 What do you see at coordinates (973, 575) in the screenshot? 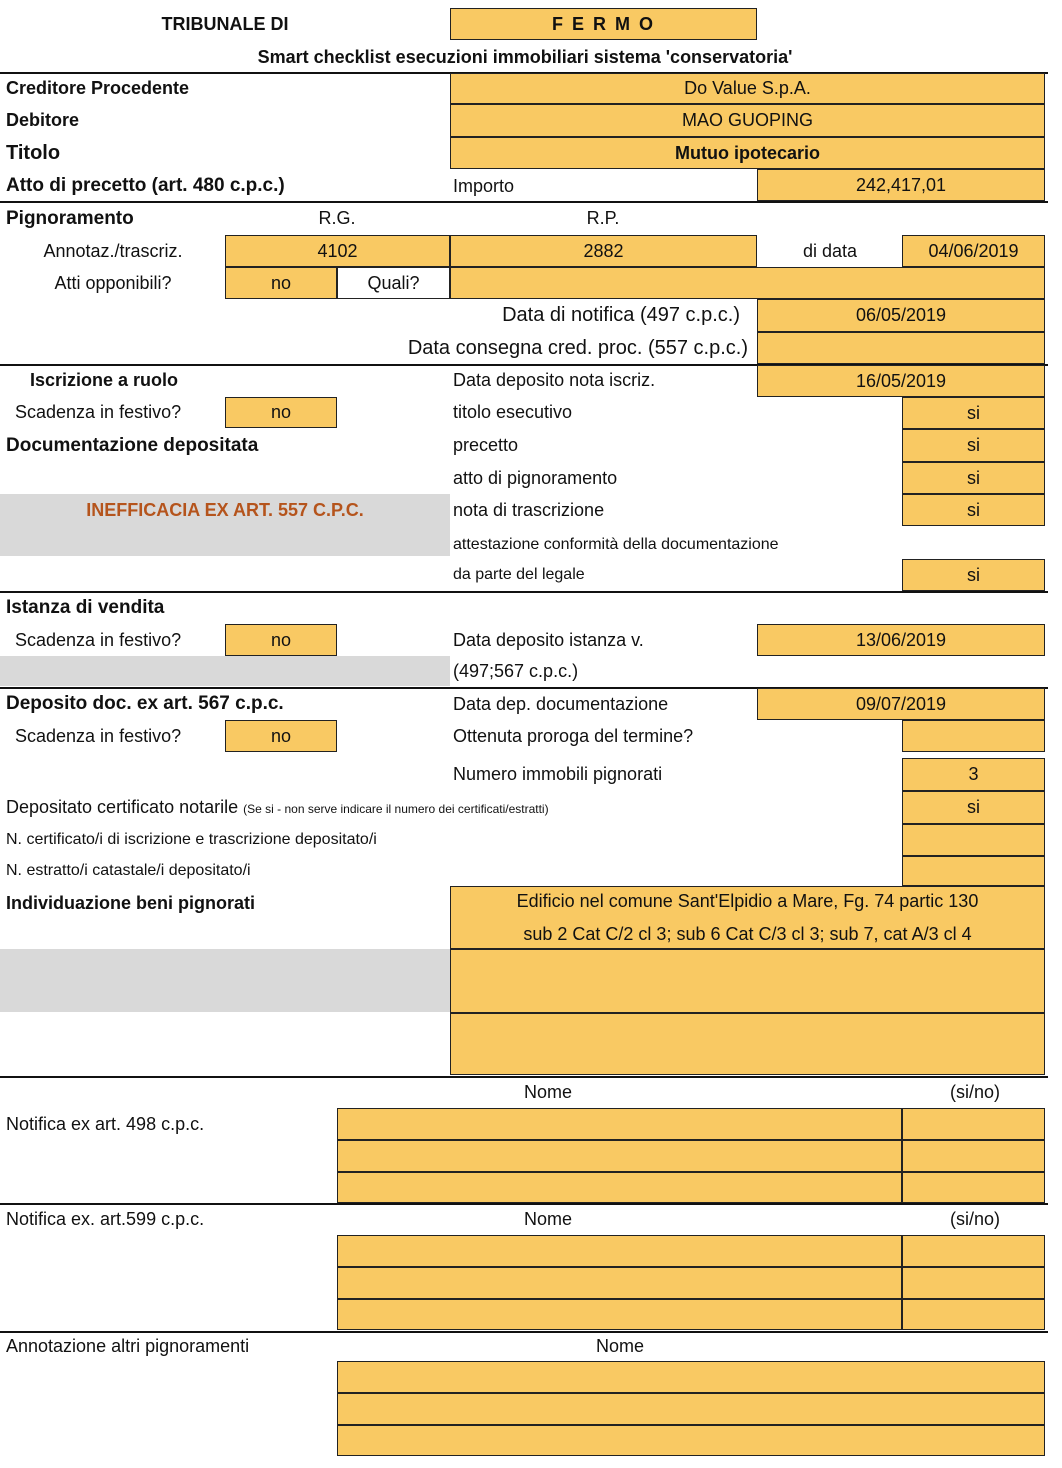
I see `attestazione-field: si` at bounding box center [973, 575].